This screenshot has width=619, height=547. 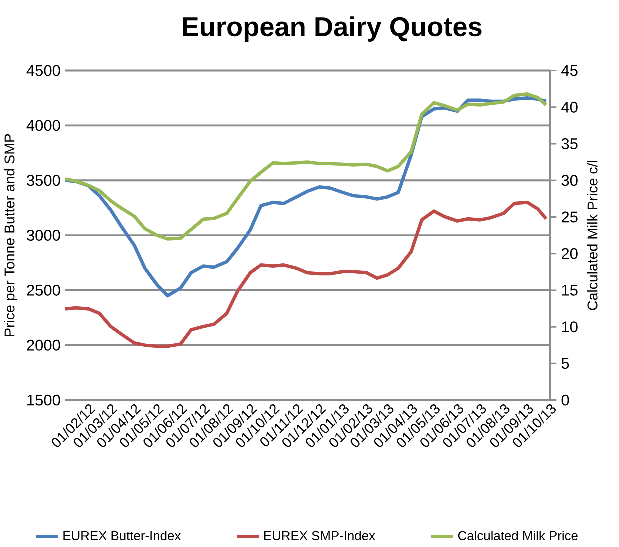 I want to click on y-axis-title: Price per Tonne Butter and SMP, so click(x=11, y=235).